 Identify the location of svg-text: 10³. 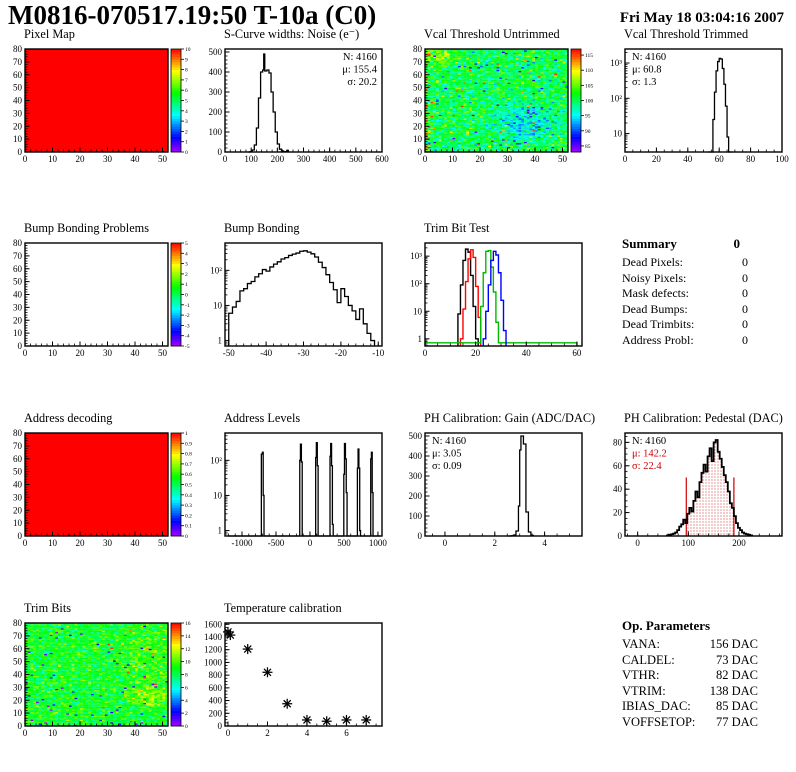
(616, 63).